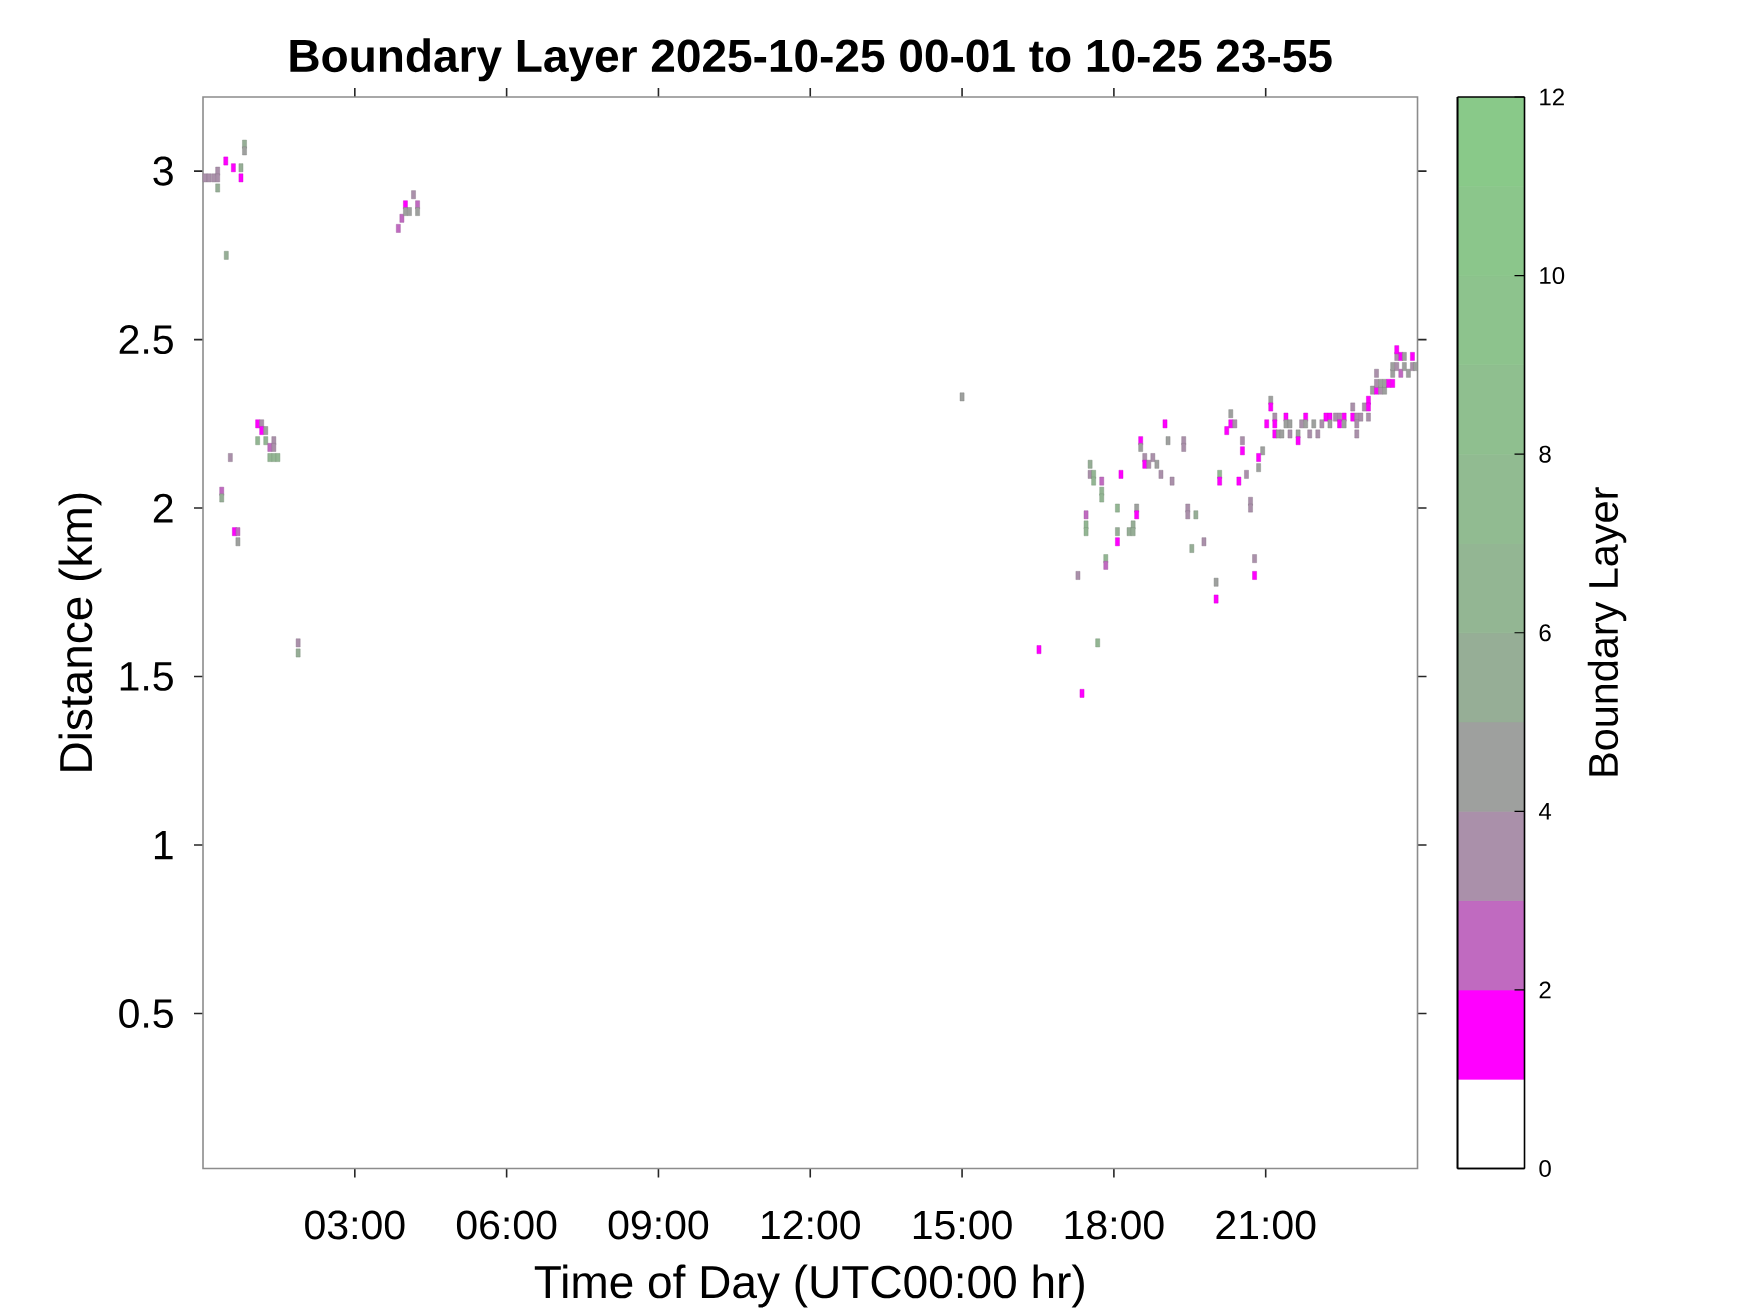 The height and width of the screenshot is (1313, 1750). What do you see at coordinates (962, 1225) in the screenshot?
I see `x-tick-label: 15:00` at bounding box center [962, 1225].